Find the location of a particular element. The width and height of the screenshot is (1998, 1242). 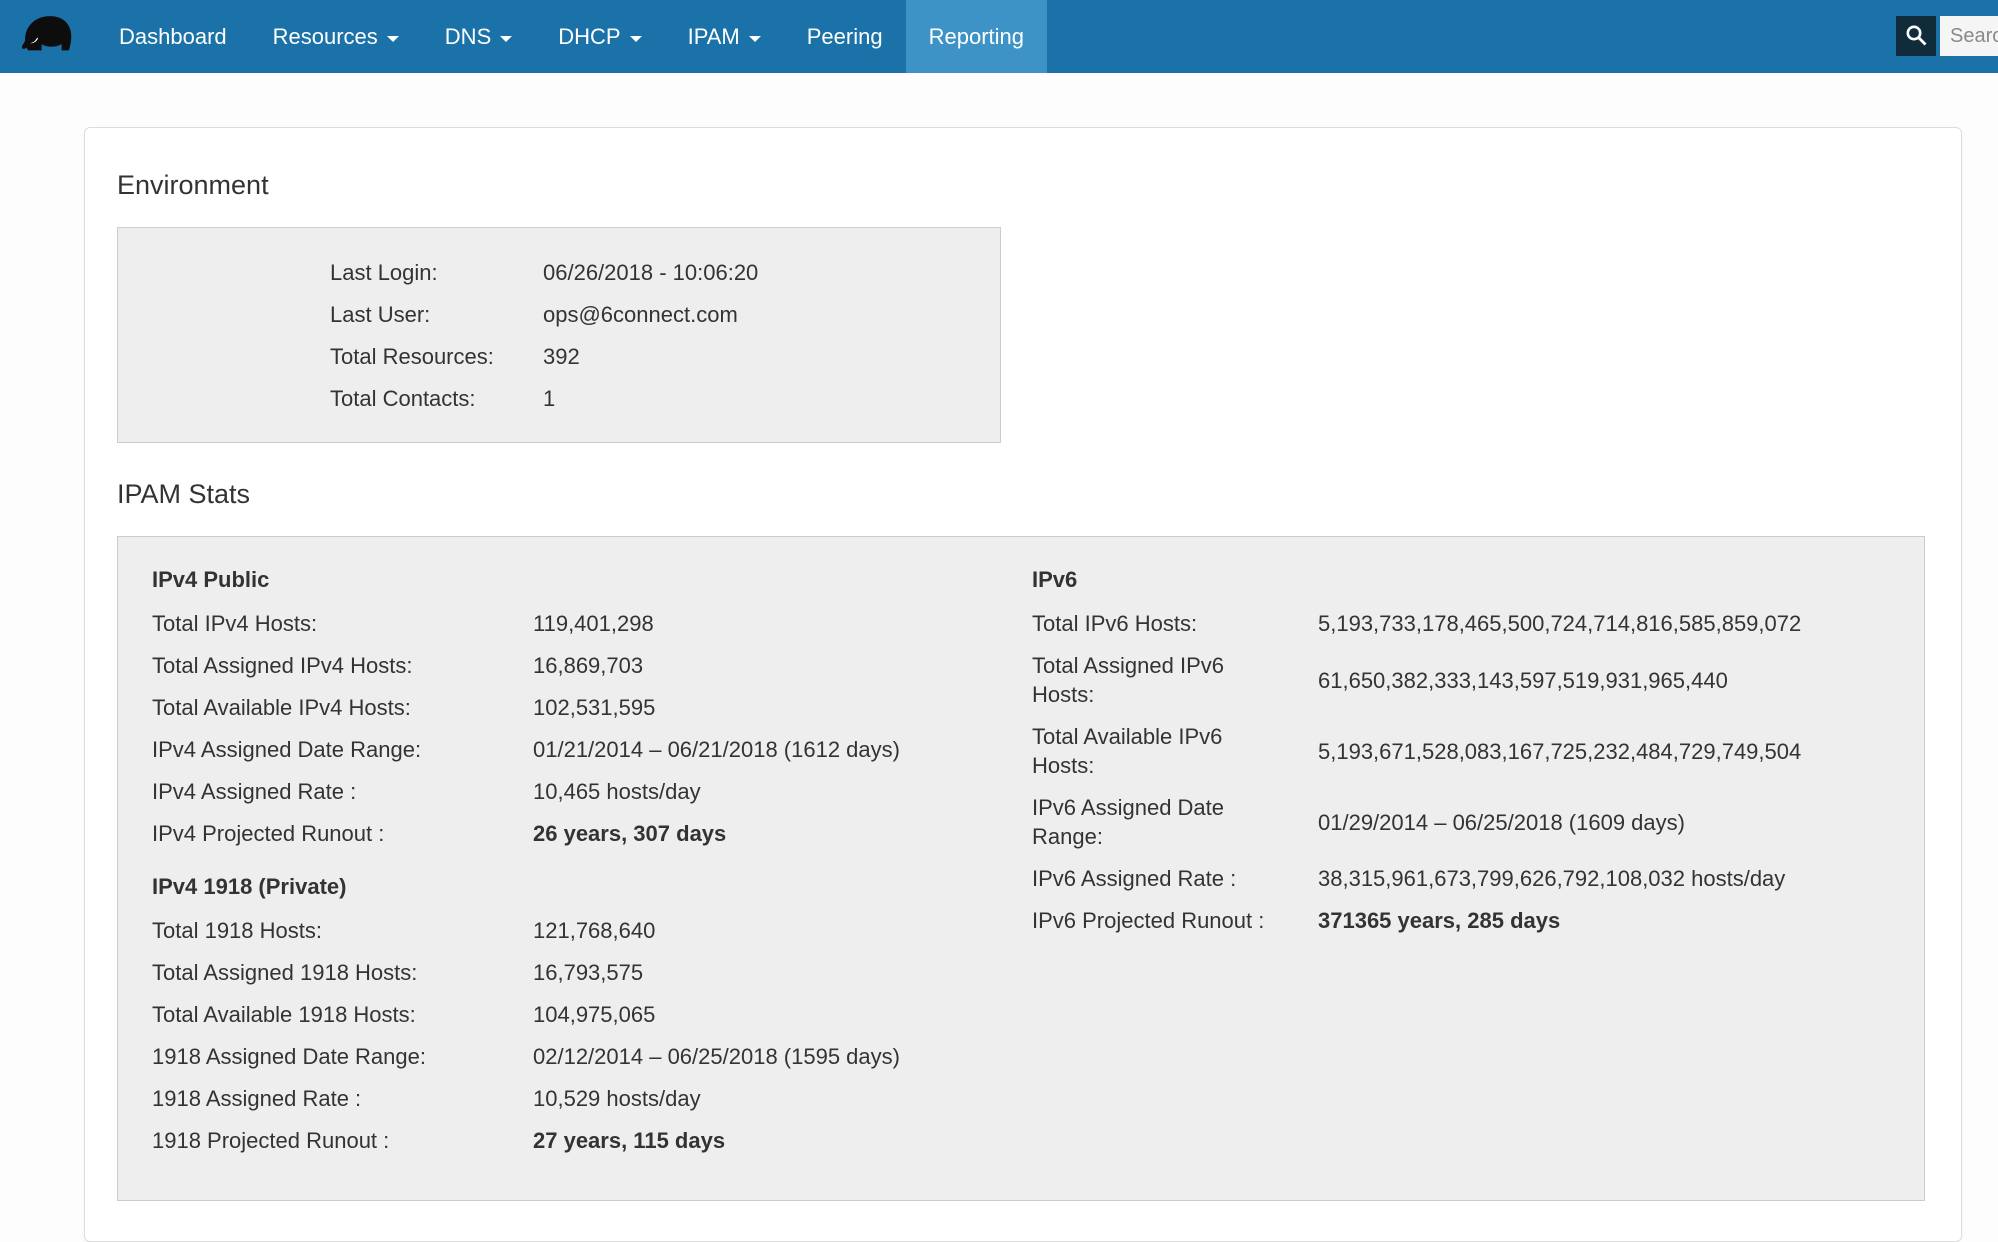

stat-row: Total Available IPv4 Hosts: 102,531,595 is located at coordinates (592, 707).